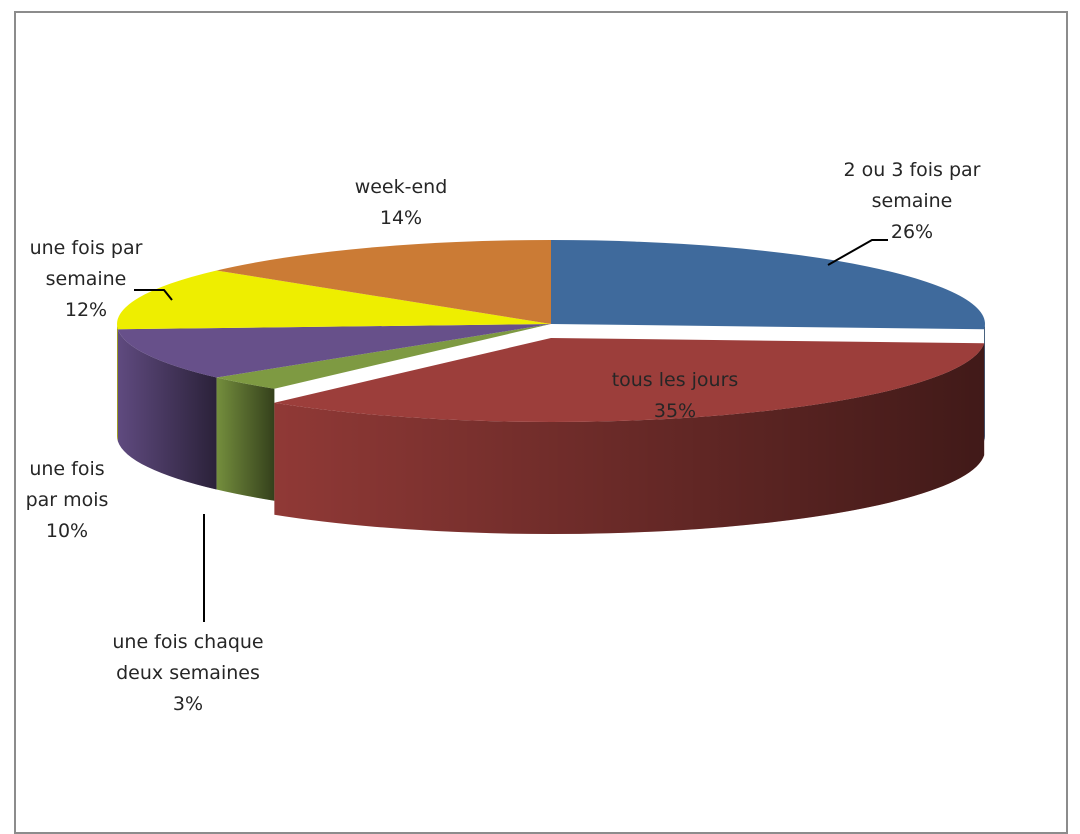 Image resolution: width=1080 pixels, height=834 pixels. I want to click on label-une-fois-par-semaine: une fois par semaine 12%, so click(86, 279).